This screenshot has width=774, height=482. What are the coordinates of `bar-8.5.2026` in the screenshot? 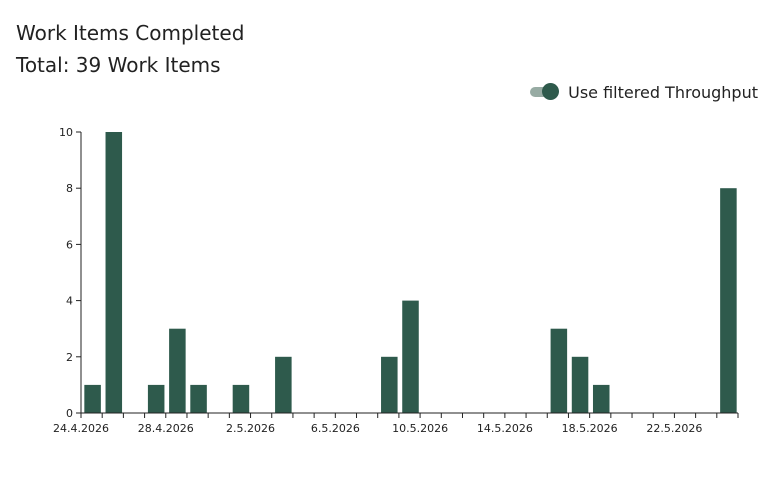 It's located at (389, 384).